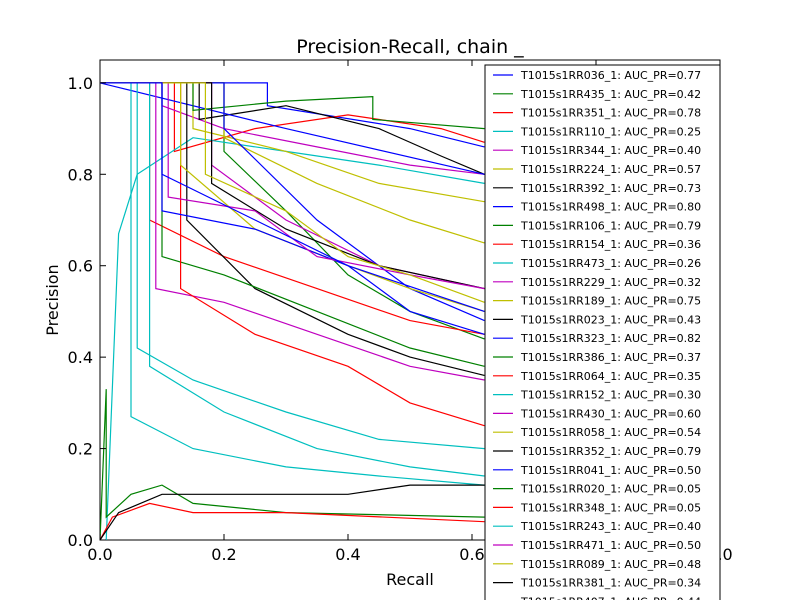 The width and height of the screenshot is (800, 600). Describe the element at coordinates (610, 150) in the screenshot. I see `legend-entry-4: T1015s1RR344_1: AUC_PR=0.40` at that location.